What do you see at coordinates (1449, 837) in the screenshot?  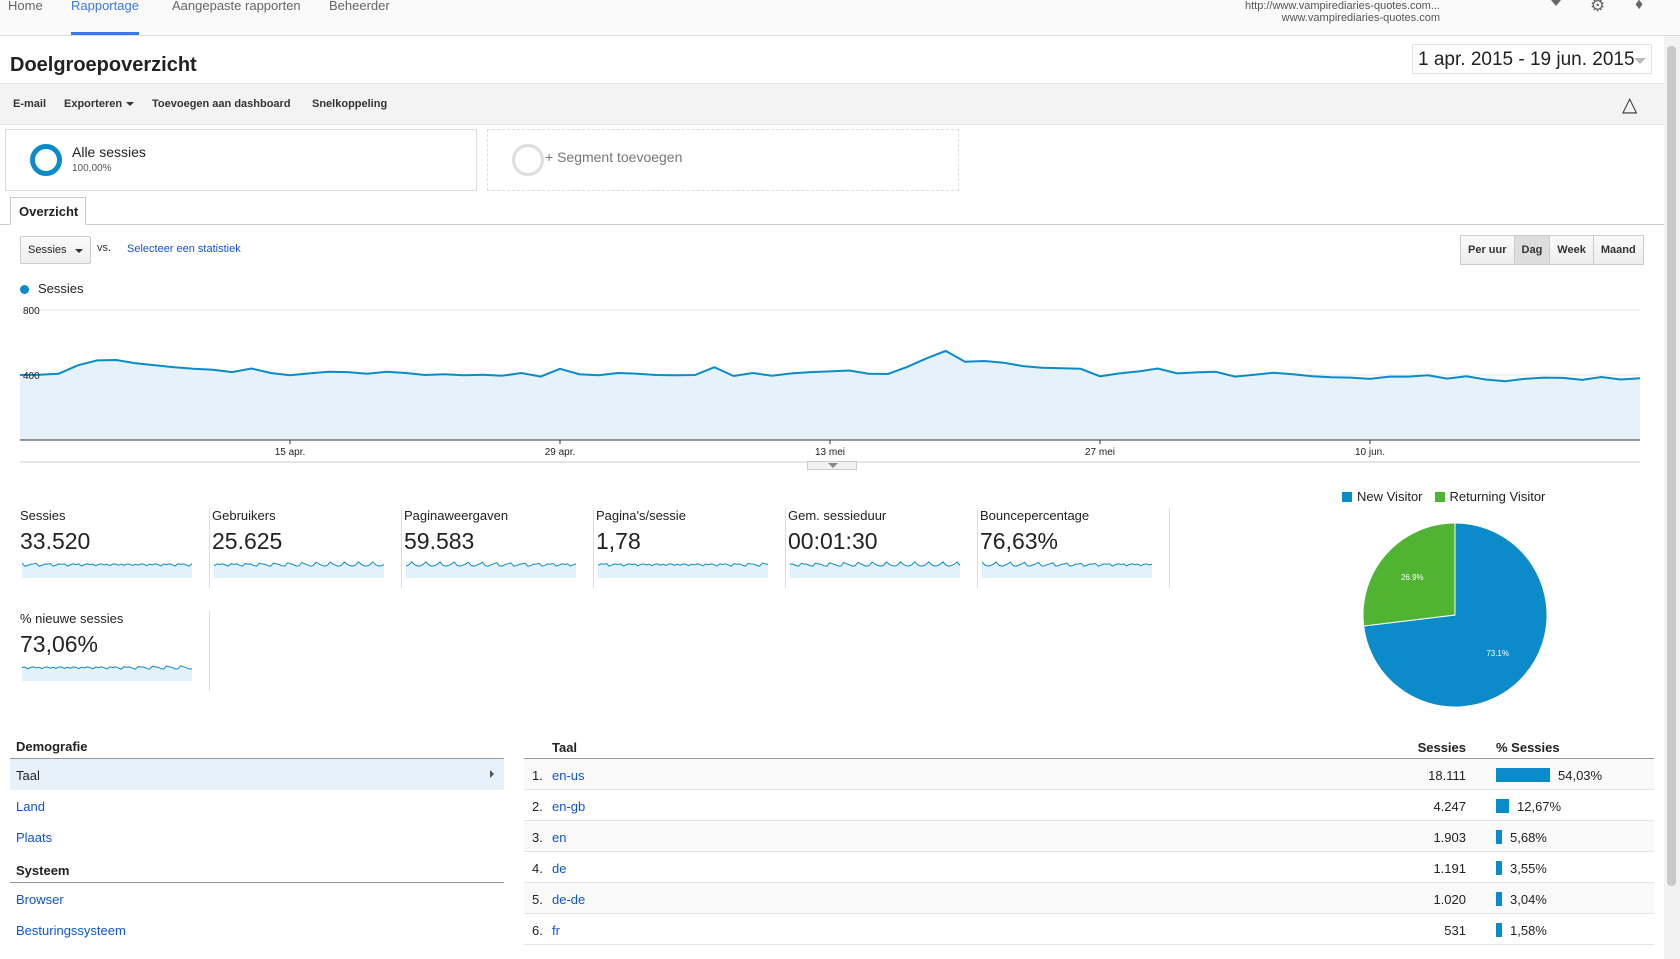 I see `sessions-value: 1.903` at bounding box center [1449, 837].